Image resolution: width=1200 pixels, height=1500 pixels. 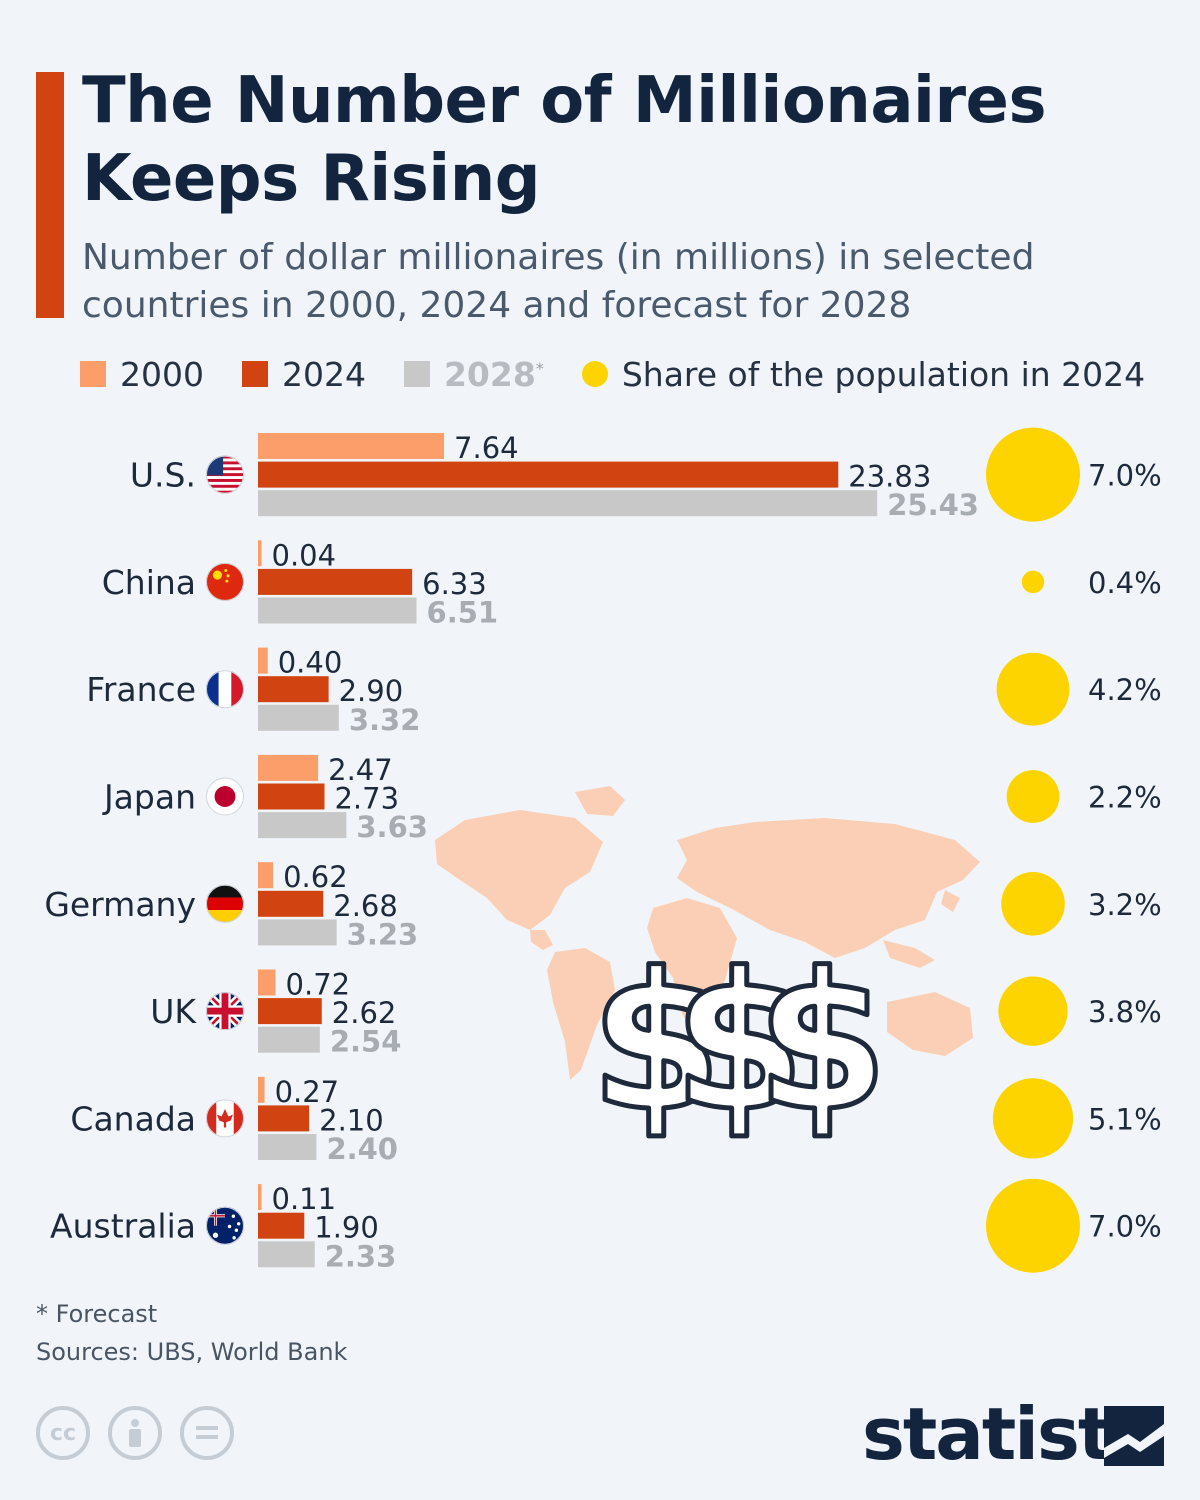 What do you see at coordinates (606, 1225) in the screenshot?
I see `country-row-australia: Australia 0.111.902.33 7.0%` at bounding box center [606, 1225].